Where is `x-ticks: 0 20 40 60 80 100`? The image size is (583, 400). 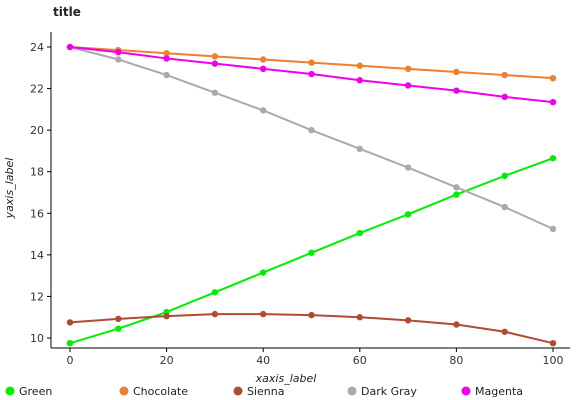 x-ticks: 0 20 40 60 80 100 is located at coordinates (315, 357).